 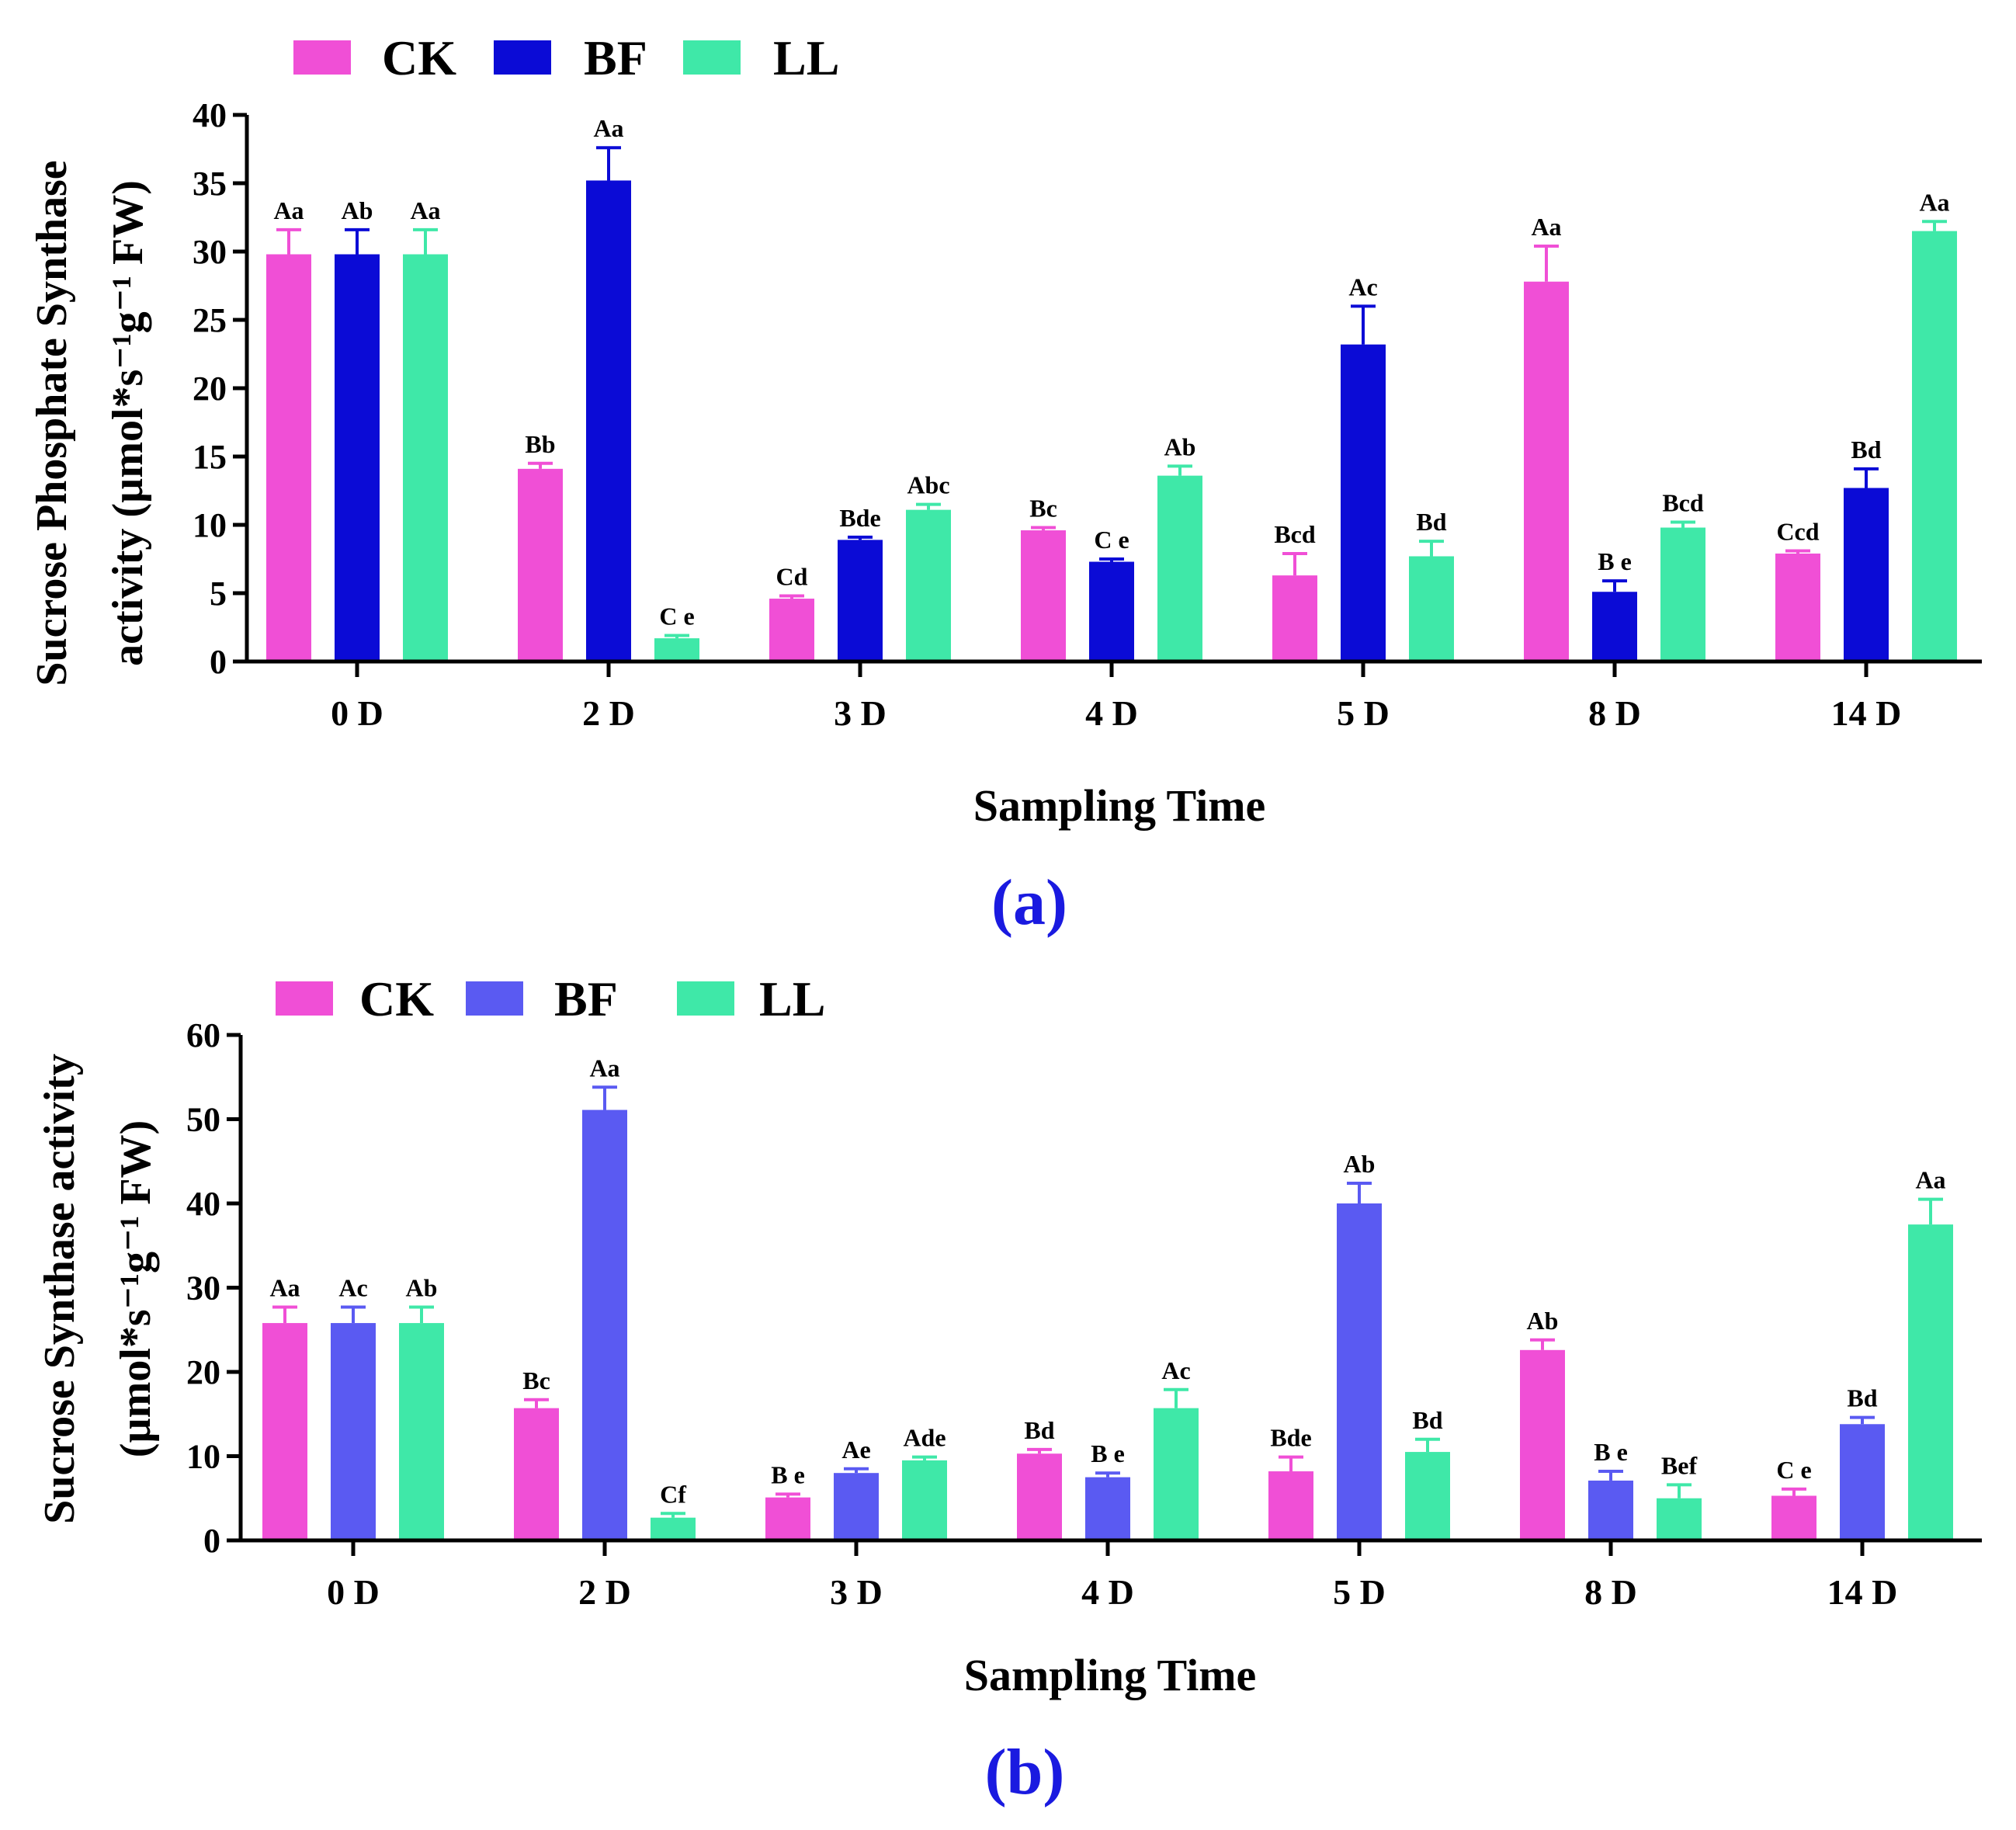 I want to click on legend-b: CK BF LL, so click(x=550, y=998).